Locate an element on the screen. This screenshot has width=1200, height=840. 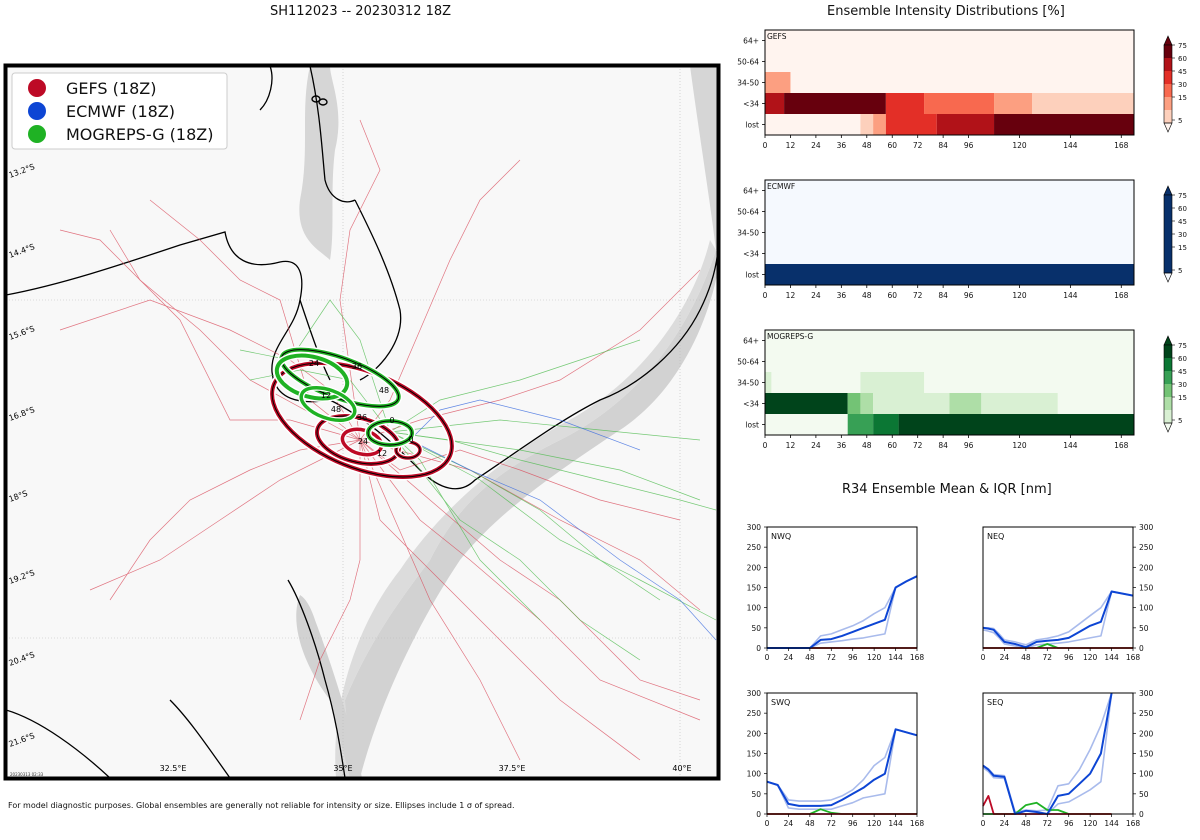
lon-label: 40°E is located at coordinates (681, 768).